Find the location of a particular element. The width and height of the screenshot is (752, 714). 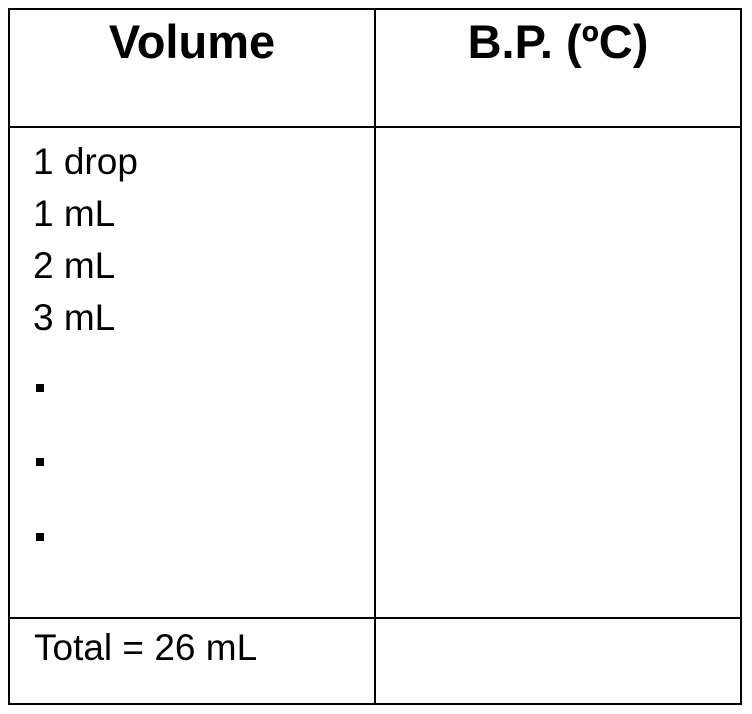

header-volume: Volume is located at coordinates (192, 41).